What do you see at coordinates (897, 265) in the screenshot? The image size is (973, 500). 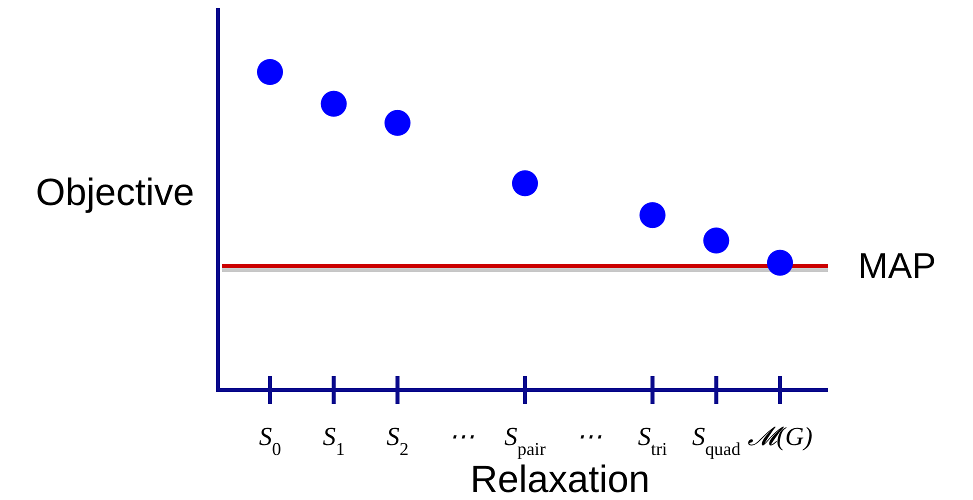 I see `ref-line-label: MAP` at bounding box center [897, 265].